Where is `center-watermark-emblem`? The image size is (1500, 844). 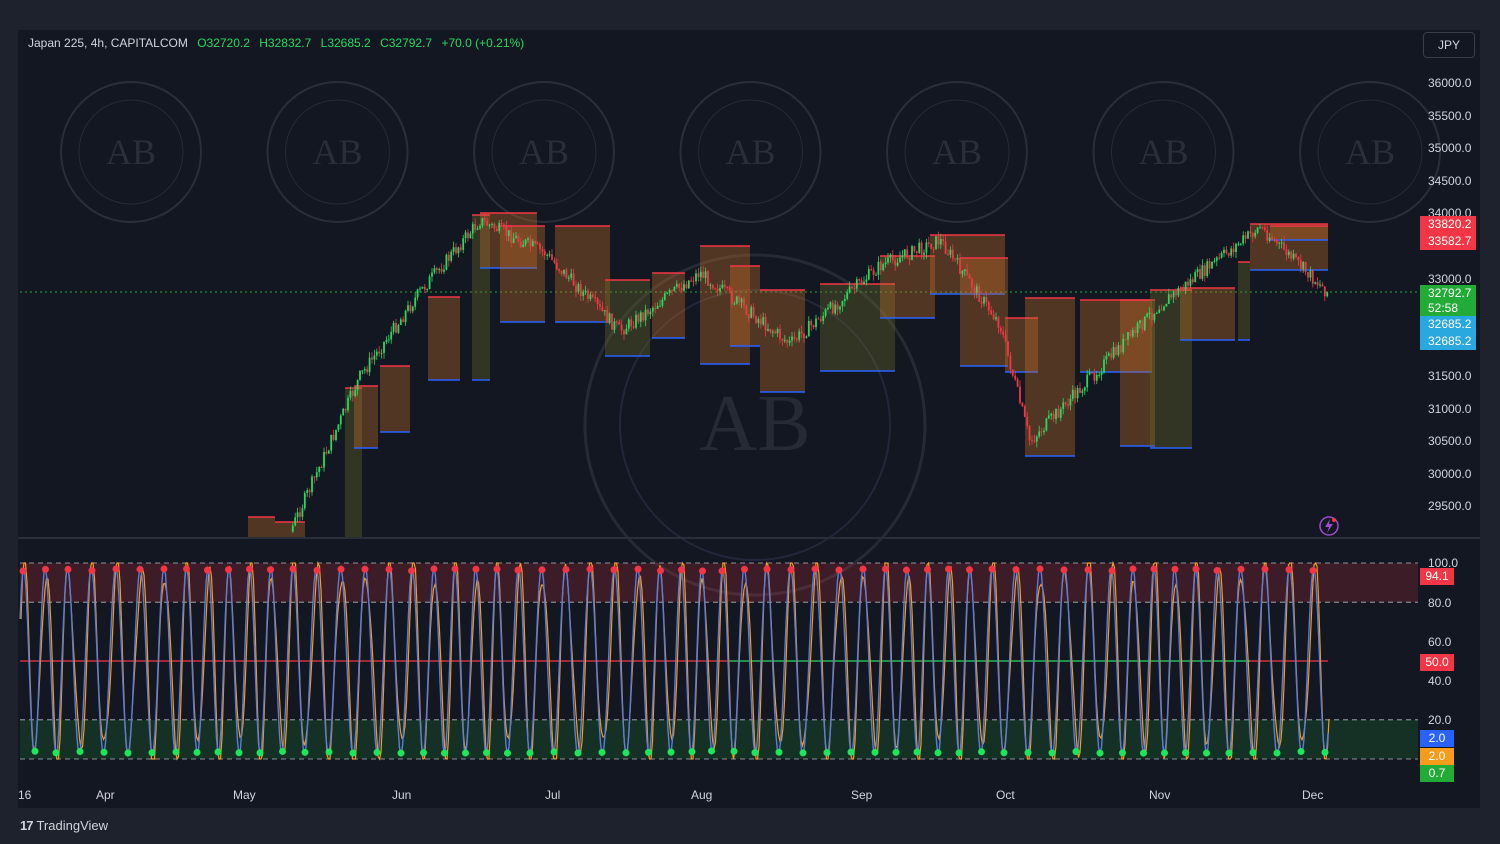 center-watermark-emblem is located at coordinates (755, 425).